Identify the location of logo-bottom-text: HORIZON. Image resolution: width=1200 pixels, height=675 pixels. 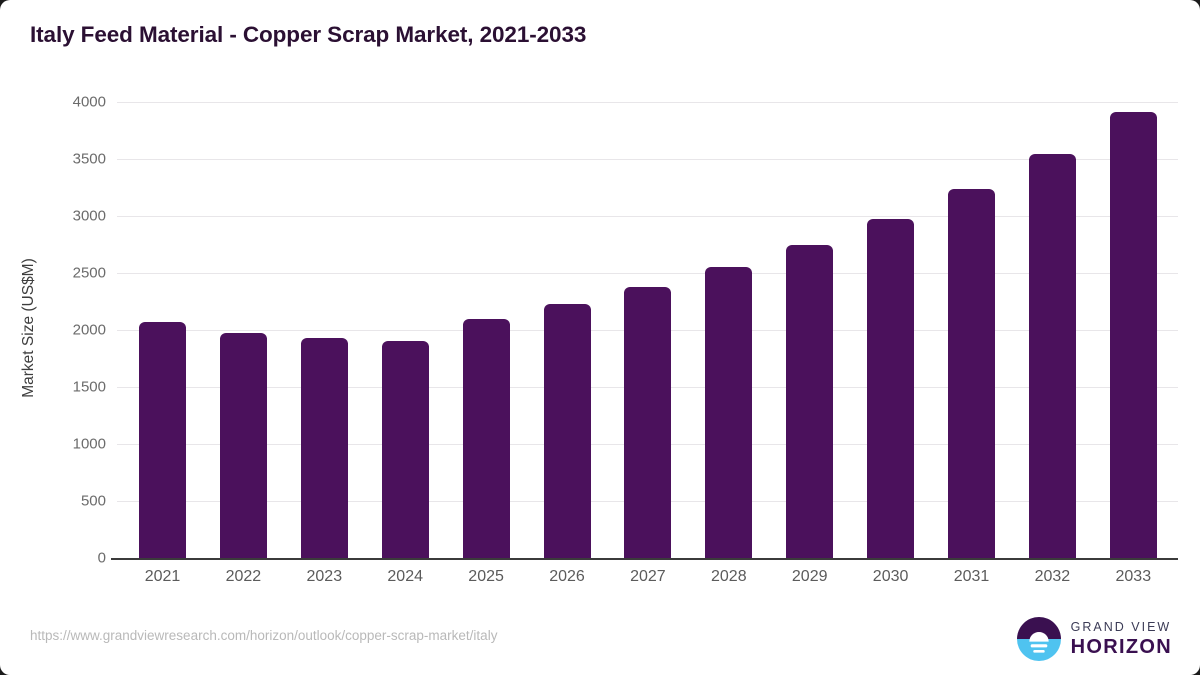
(1121, 646).